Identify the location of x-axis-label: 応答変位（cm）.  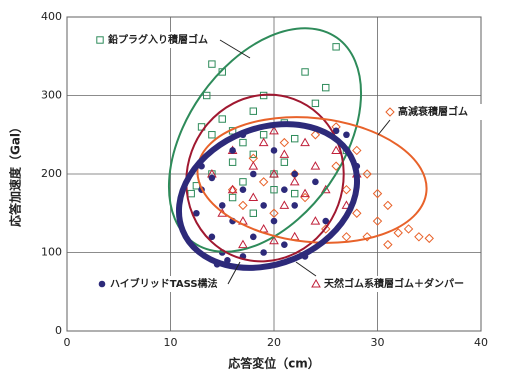
(274, 363).